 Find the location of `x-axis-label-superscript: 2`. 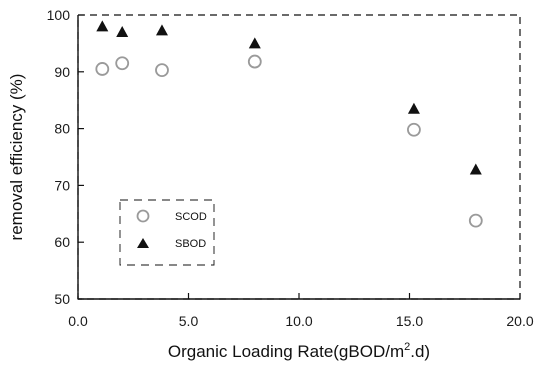

x-axis-label-superscript: 2 is located at coordinates (407, 347).